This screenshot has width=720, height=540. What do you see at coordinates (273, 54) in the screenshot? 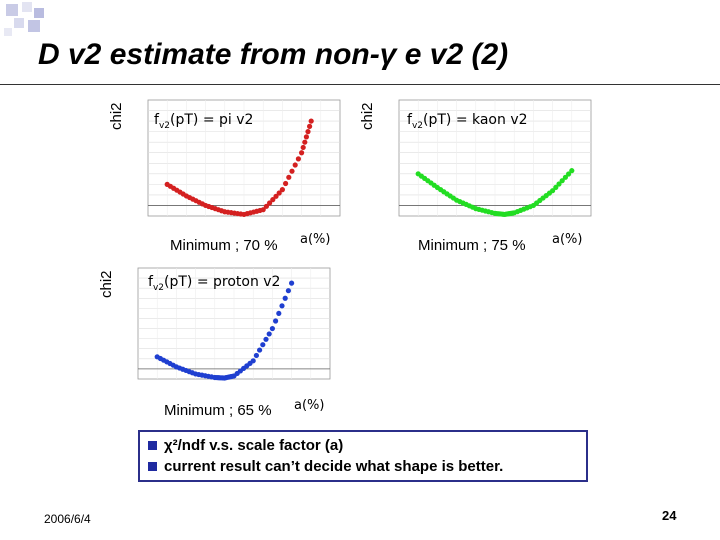
I see `slide-title: D v2 estimate from non-γ e v2 (2)` at bounding box center [273, 54].